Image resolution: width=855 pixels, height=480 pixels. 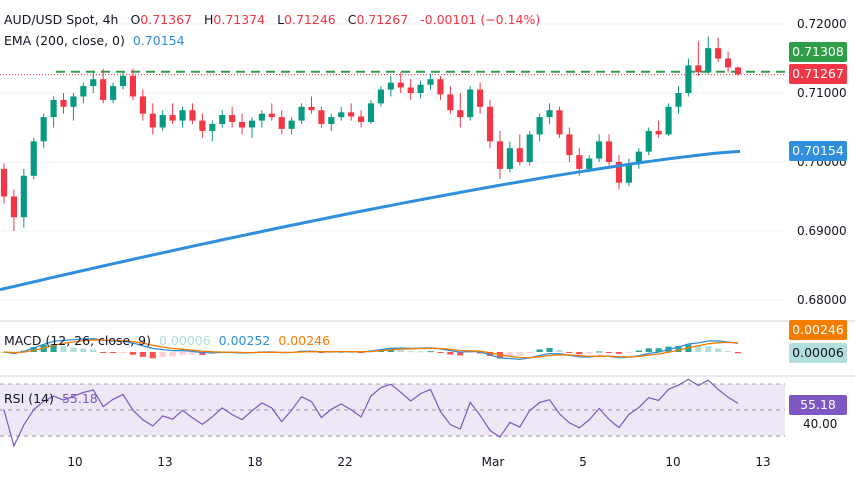 I want to click on rsi-value-tag: 55.18, so click(x=818, y=405).